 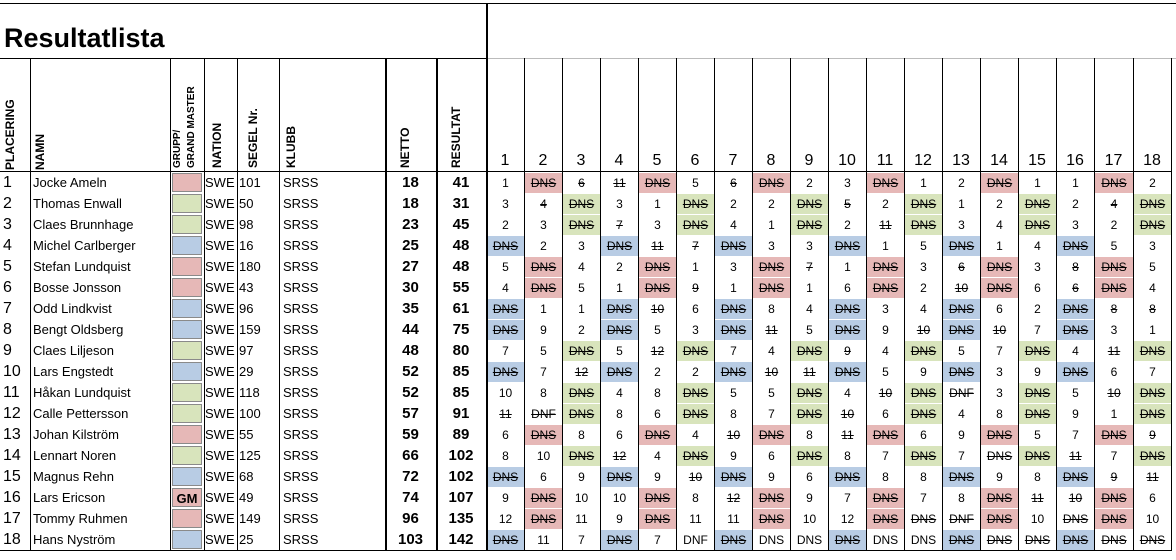 What do you see at coordinates (410, 308) in the screenshot?
I see `netto-cell: 35` at bounding box center [410, 308].